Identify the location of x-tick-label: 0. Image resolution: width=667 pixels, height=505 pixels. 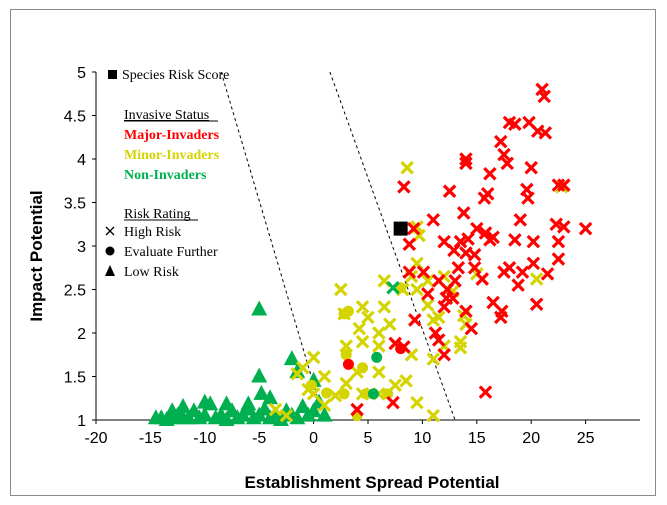
(313, 438).